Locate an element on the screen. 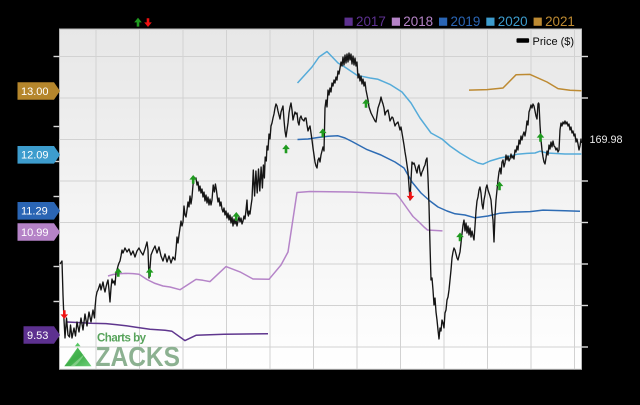 This screenshot has height=405, width=640. svg-text: 9.53 is located at coordinates (37, 336).